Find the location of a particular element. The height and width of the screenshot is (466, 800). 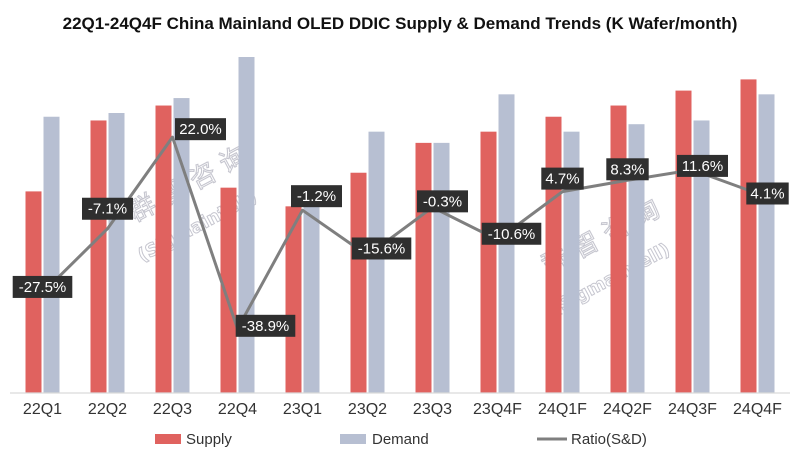

x-tick-label: 22Q2 is located at coordinates (107, 409).